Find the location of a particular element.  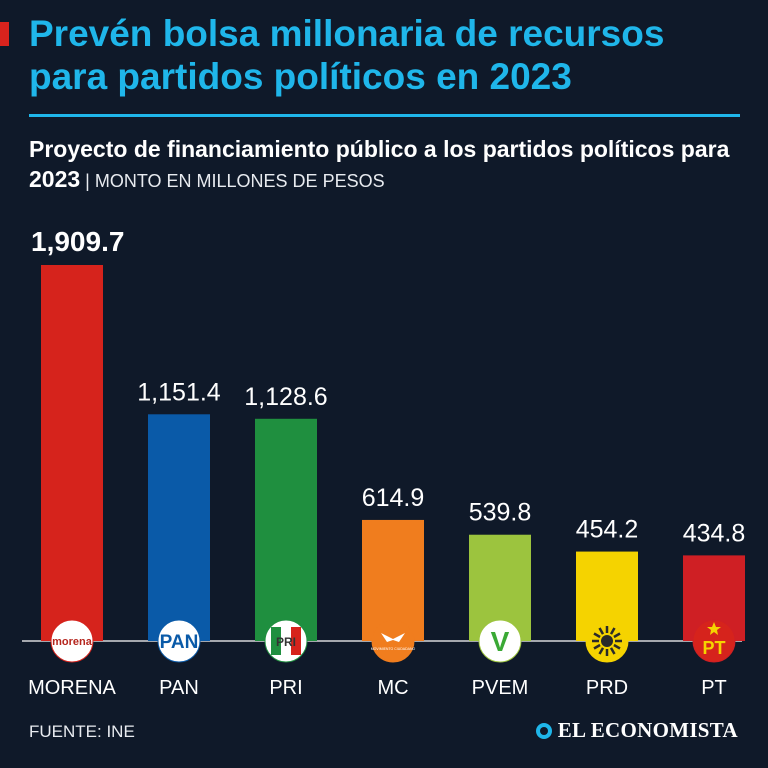

party-logo-pt-icon: PT is located at coordinates (714, 641).